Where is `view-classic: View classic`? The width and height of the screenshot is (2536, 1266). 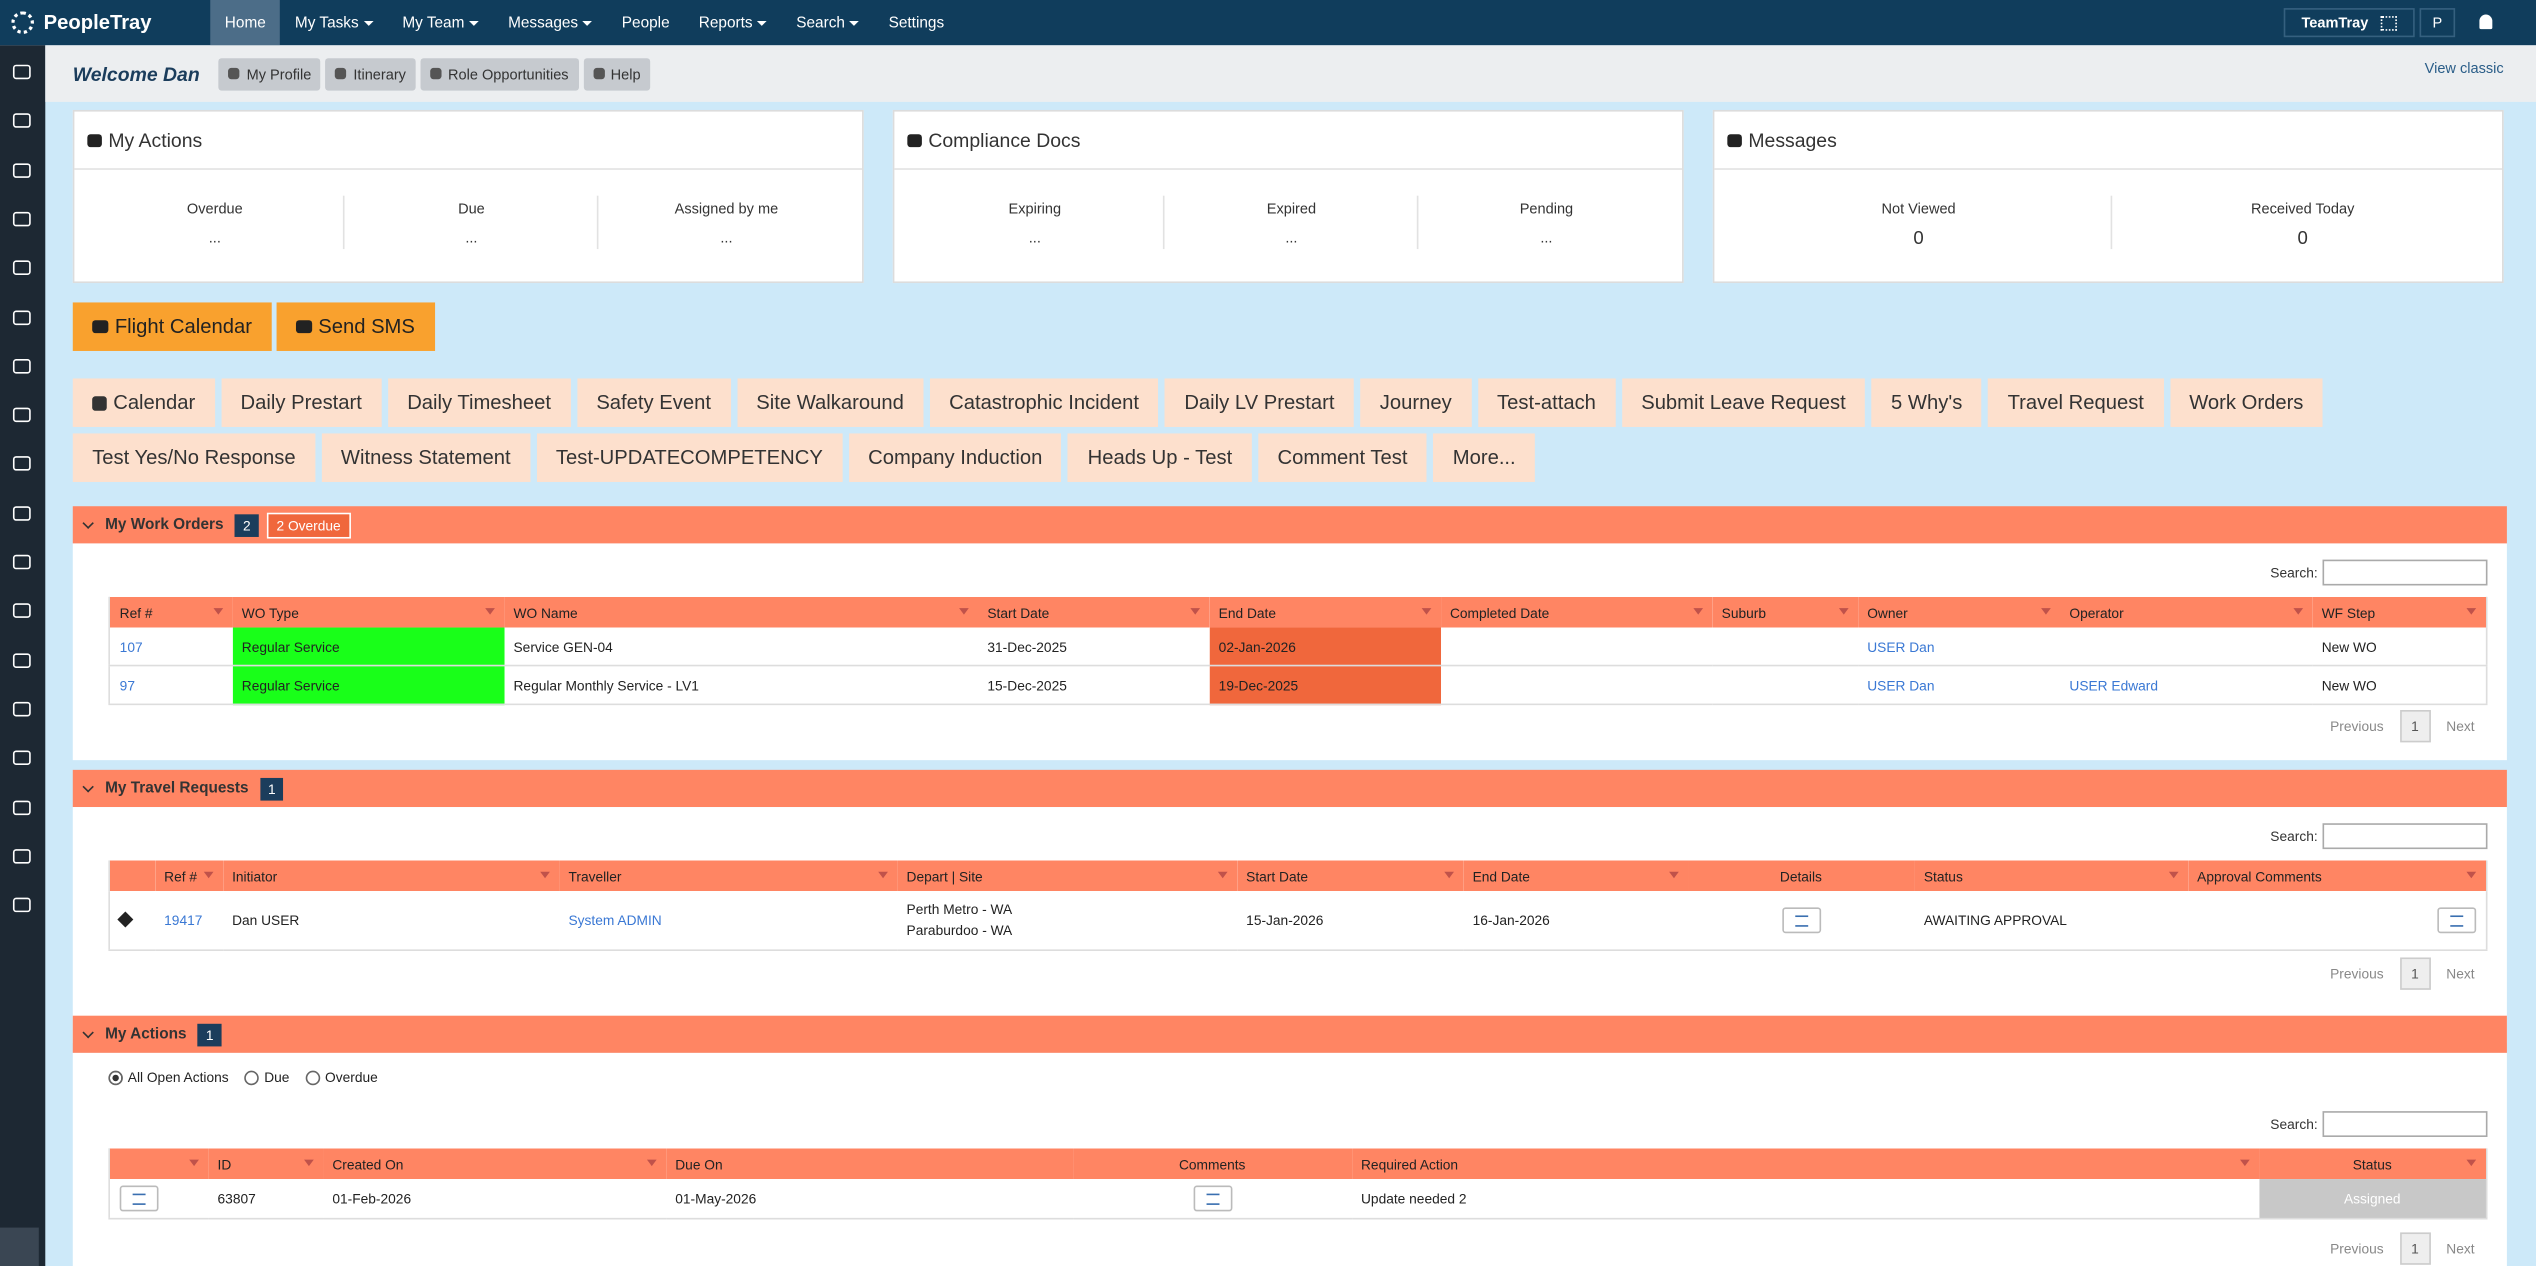 view-classic: View classic is located at coordinates (2464, 68).